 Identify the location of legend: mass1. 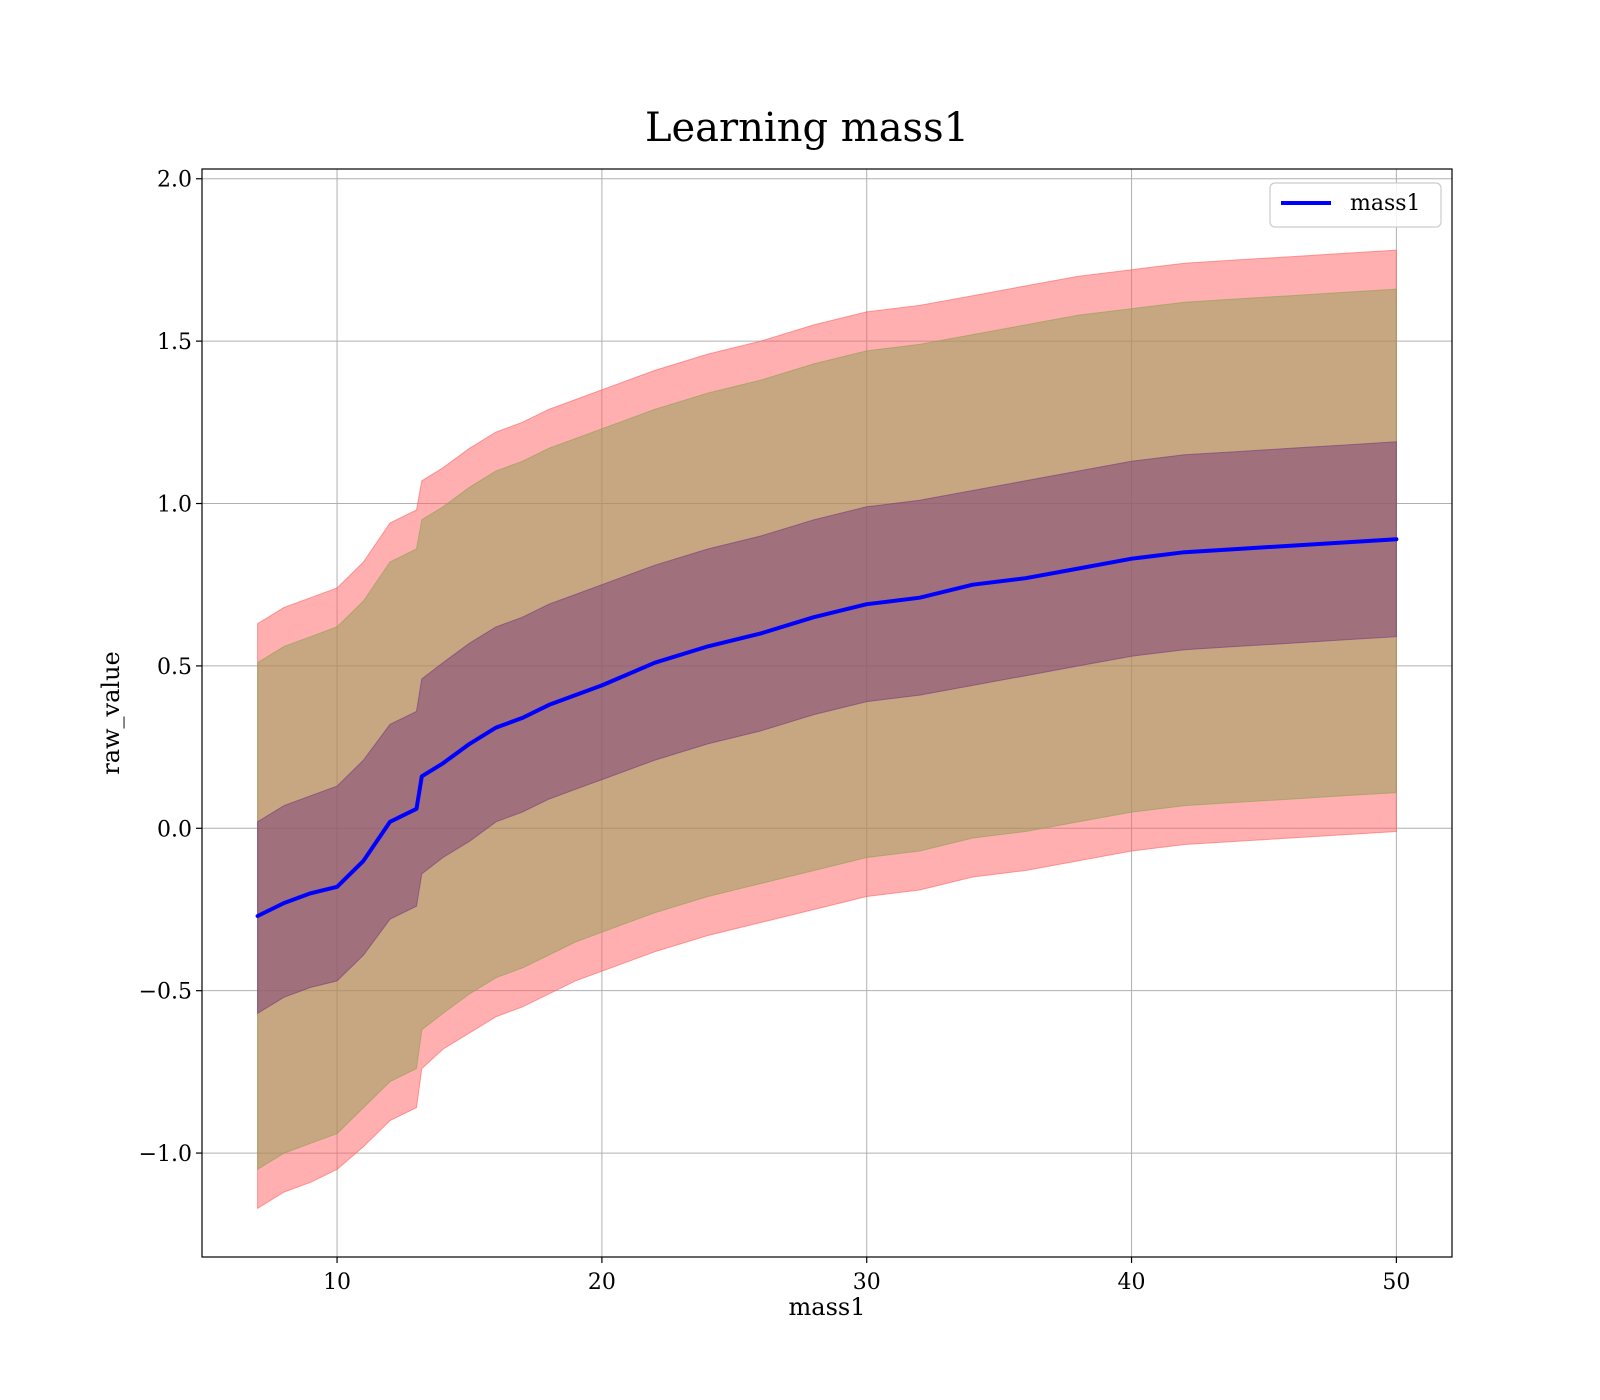
(1355, 205).